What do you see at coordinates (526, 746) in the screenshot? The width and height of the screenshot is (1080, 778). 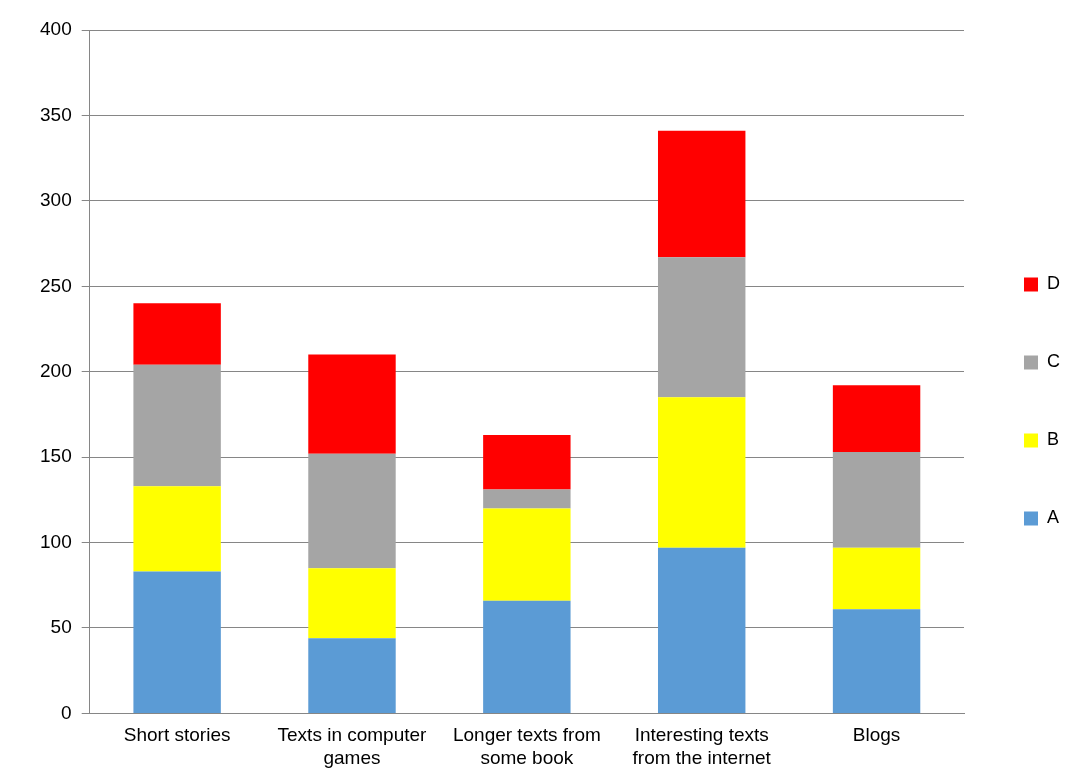 I see `x-tick-label: Longer texts from some book` at bounding box center [526, 746].